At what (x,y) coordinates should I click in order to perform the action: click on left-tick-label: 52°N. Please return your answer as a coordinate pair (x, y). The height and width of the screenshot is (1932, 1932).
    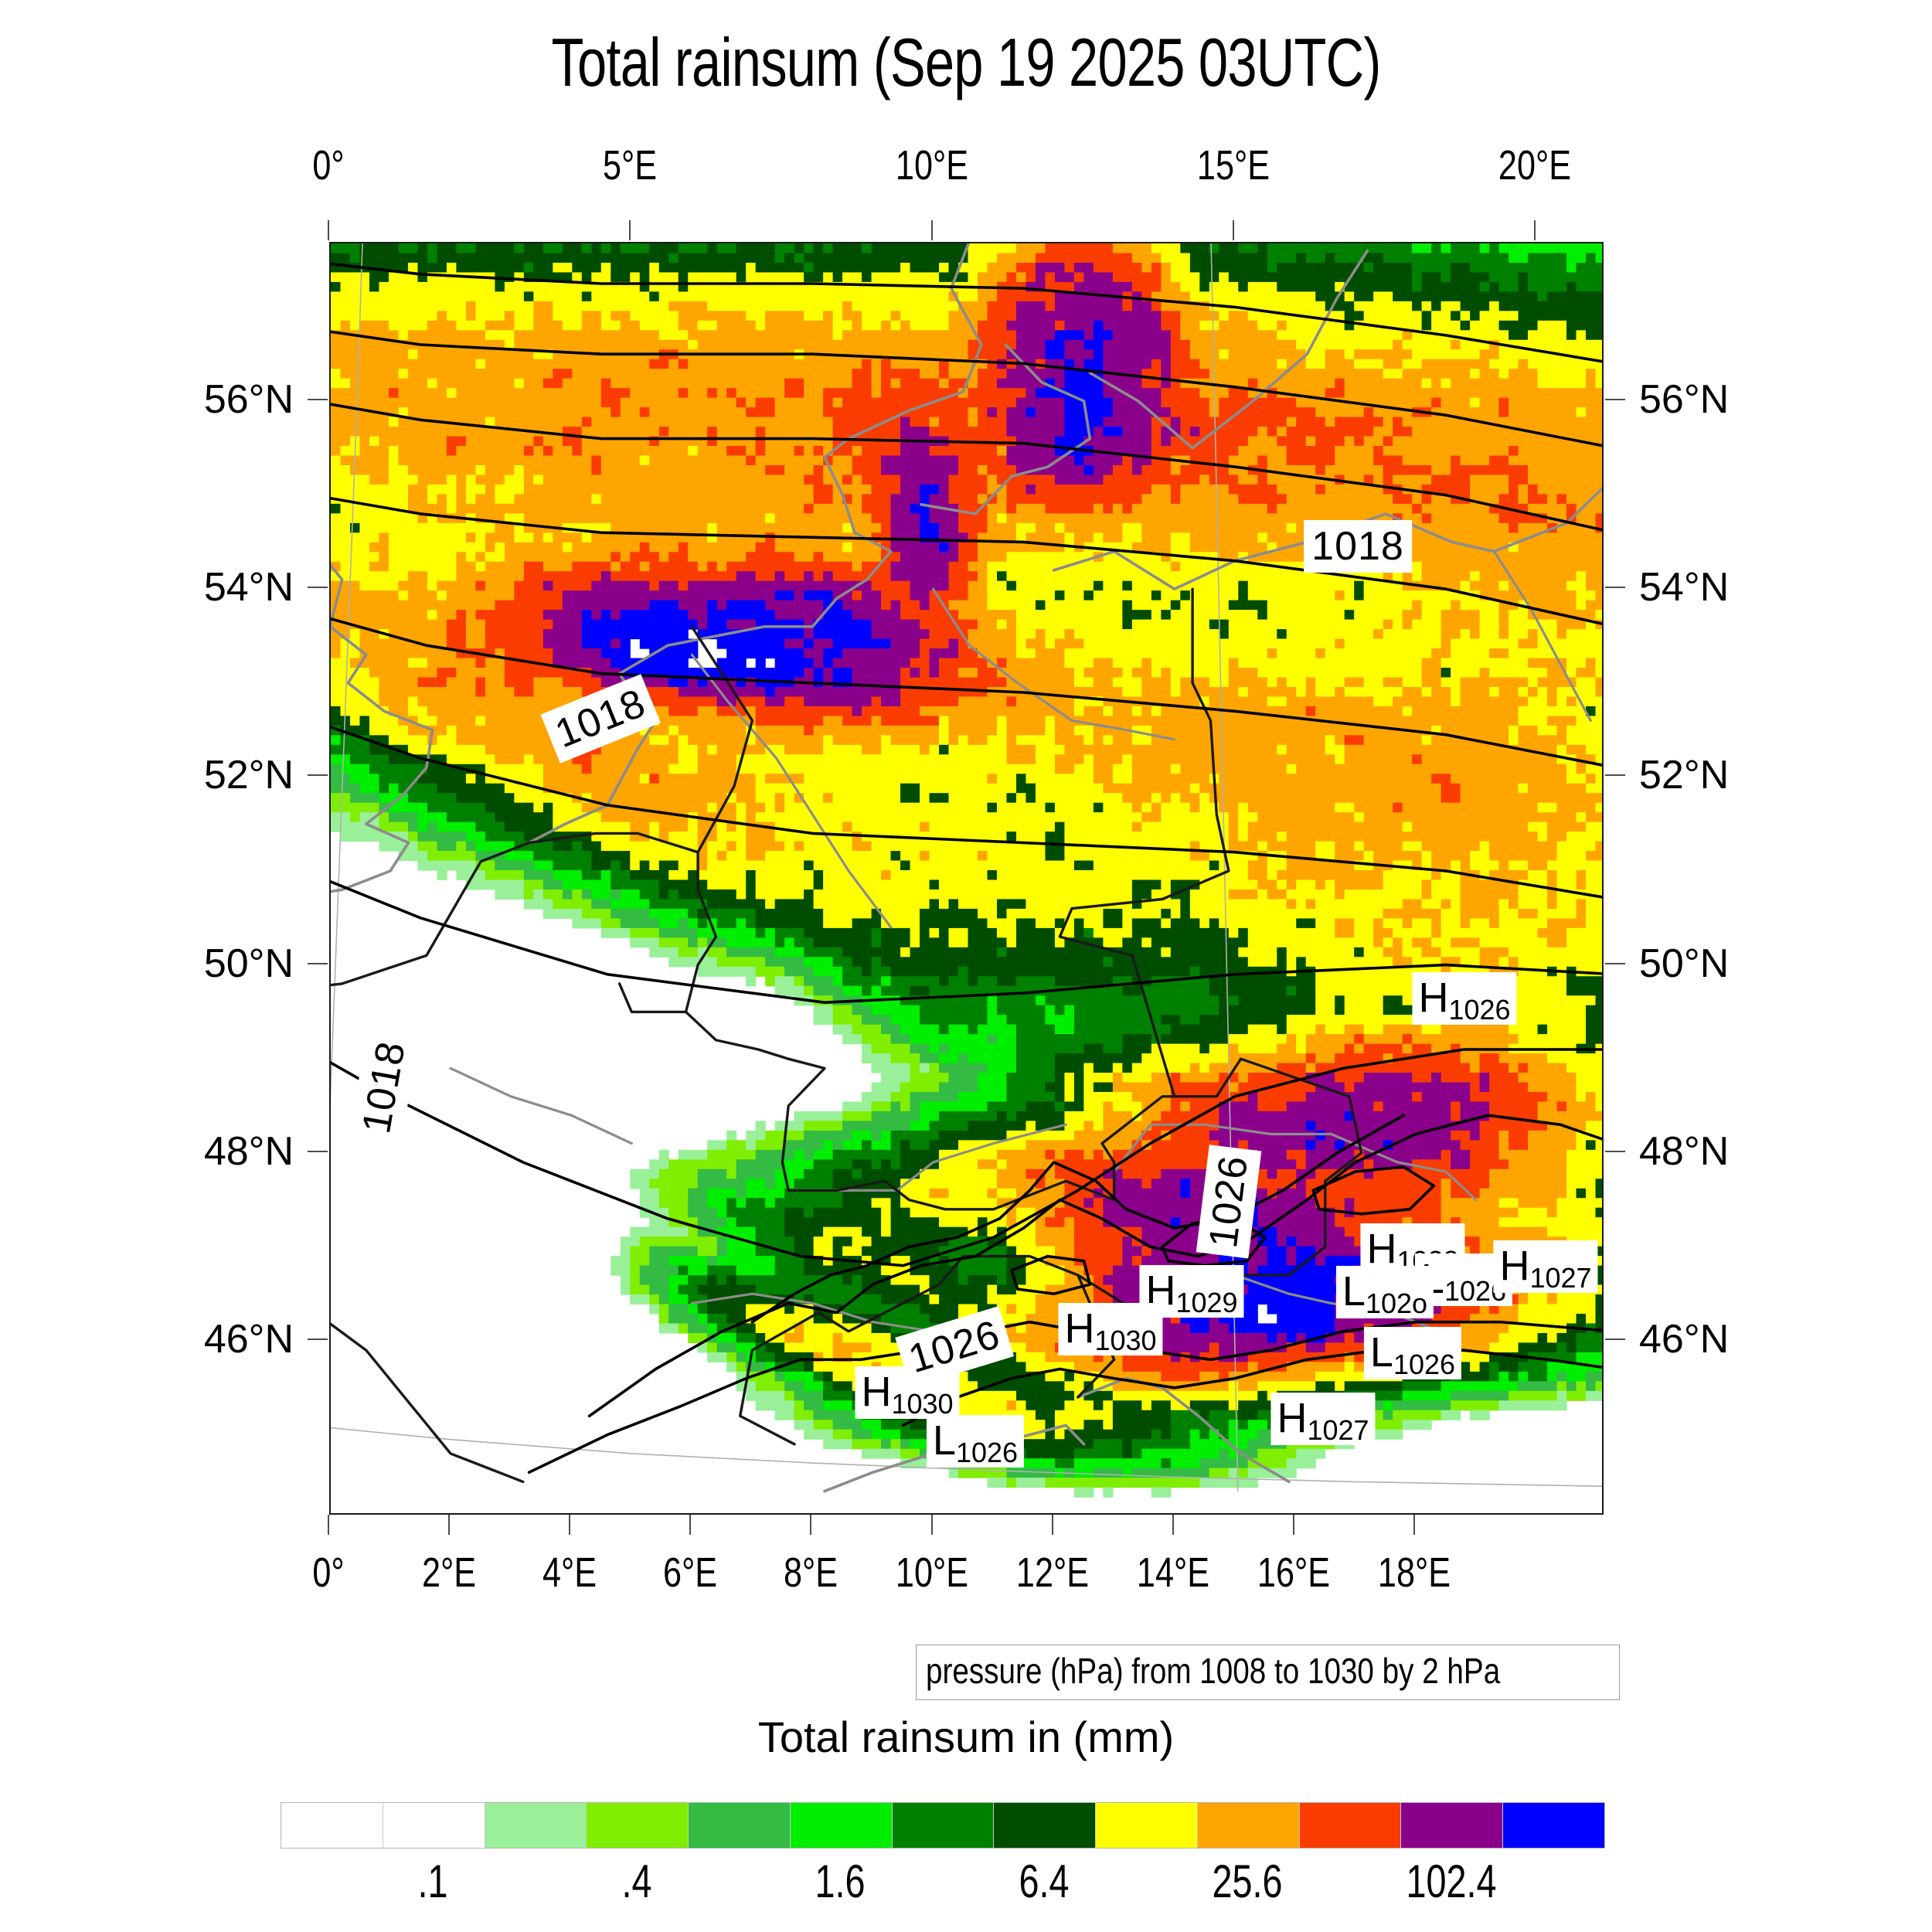
    Looking at the image, I should click on (248, 776).